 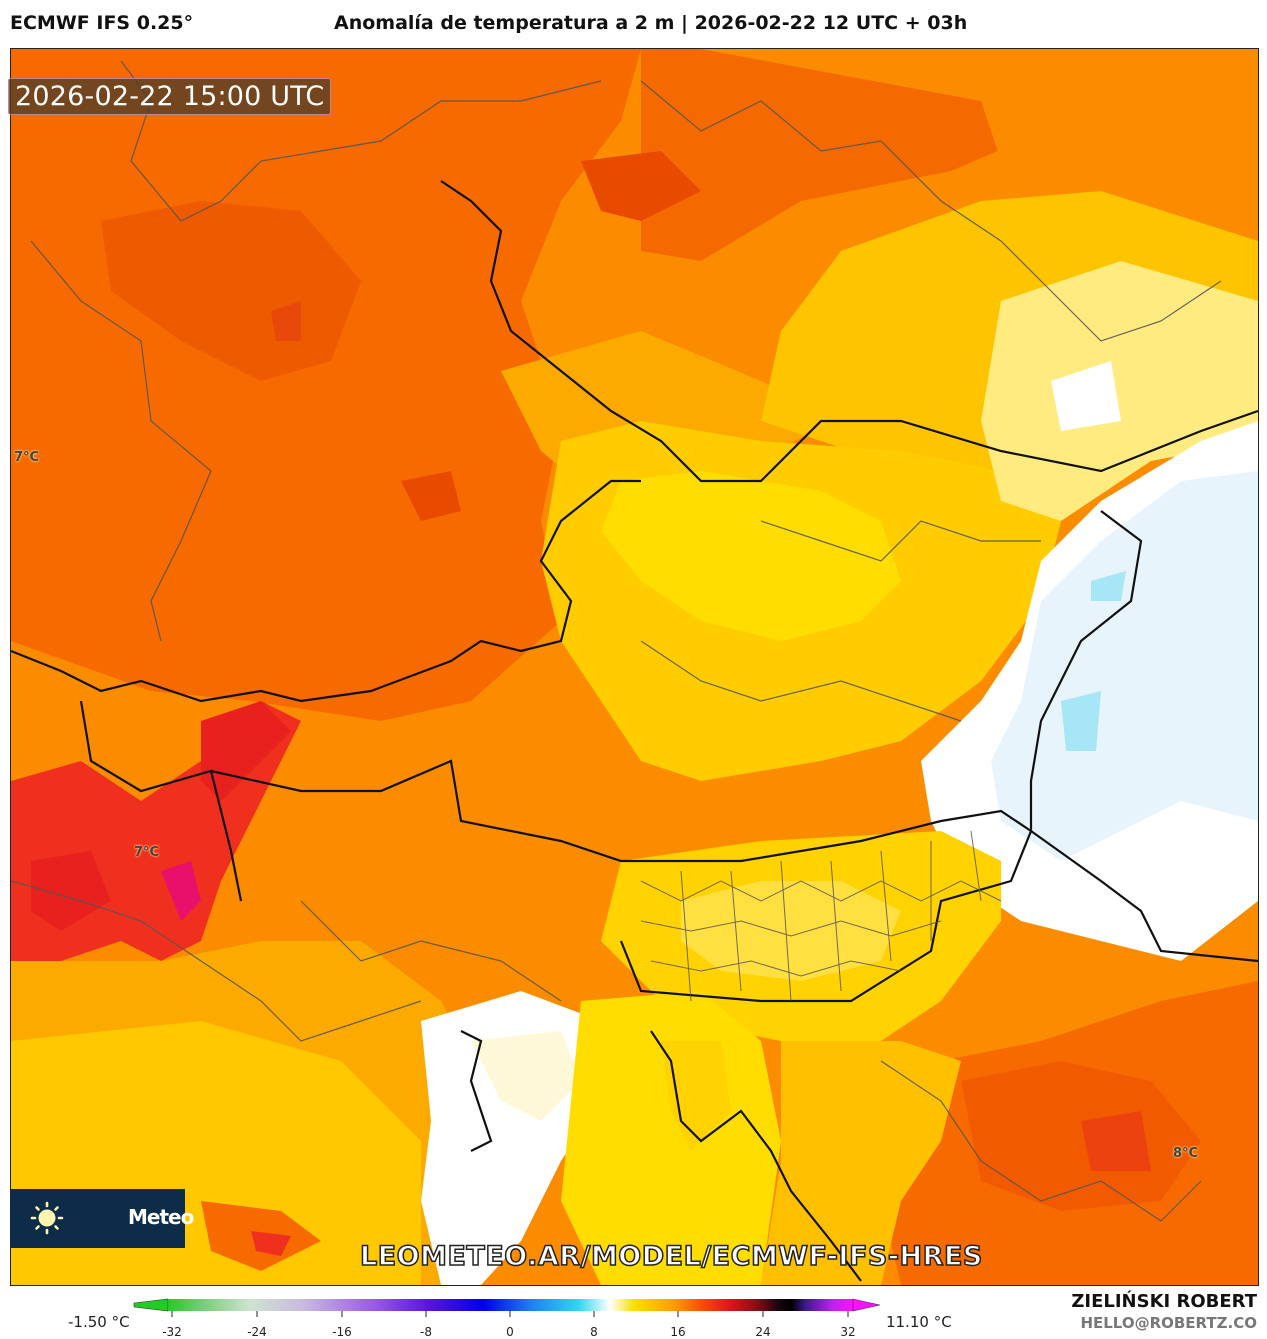 What do you see at coordinates (671, 1256) in the screenshot?
I see `source-watermark: LEOMETEO.AR/MODEL/ECMWF-IFS-HRES` at bounding box center [671, 1256].